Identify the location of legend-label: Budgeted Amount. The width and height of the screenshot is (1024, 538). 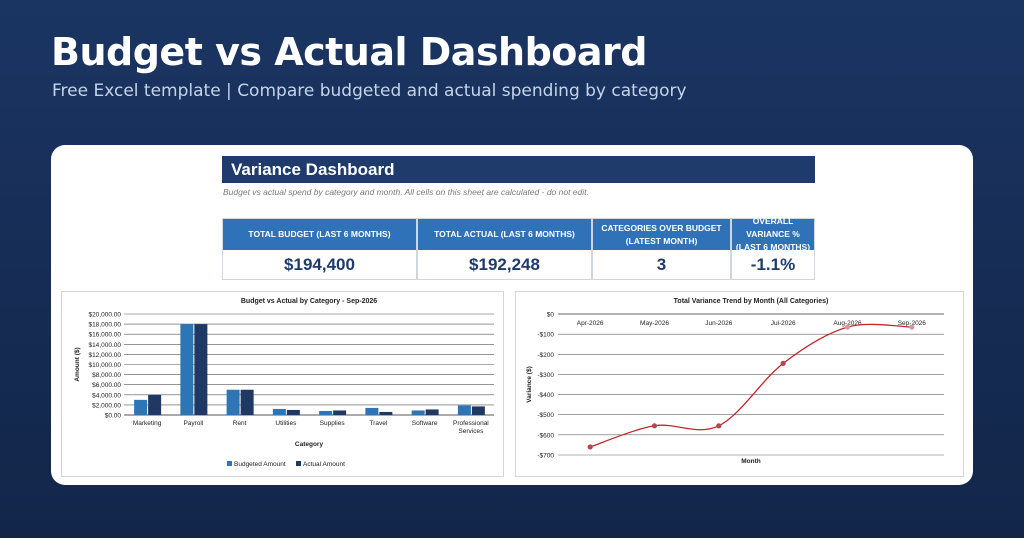
(260, 464).